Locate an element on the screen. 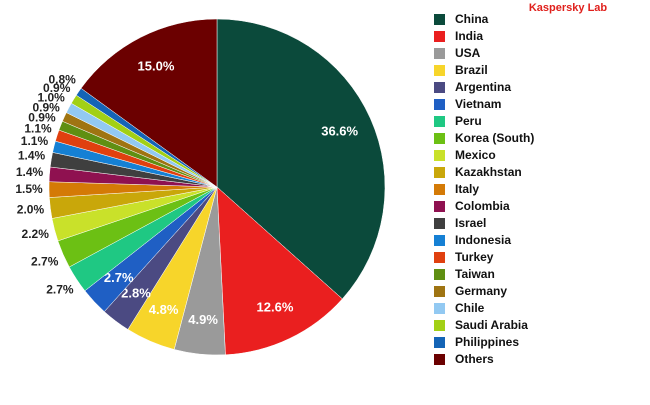 This screenshot has height=405, width=650. data-label: 2.8% is located at coordinates (136, 293).